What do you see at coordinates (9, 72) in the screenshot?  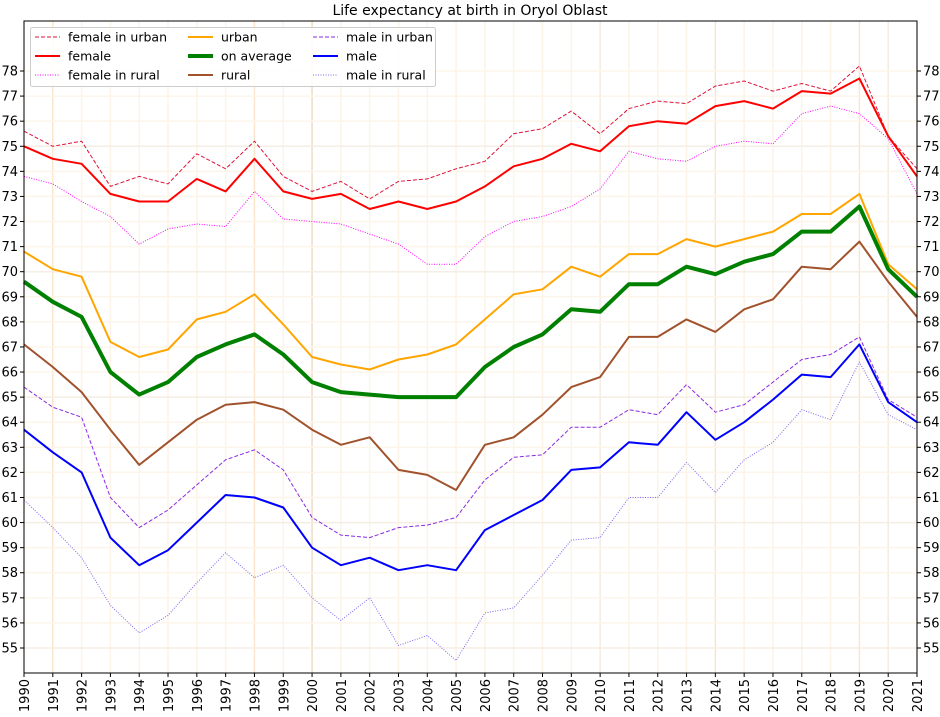 I see `y-tick-label-left: 78` at bounding box center [9, 72].